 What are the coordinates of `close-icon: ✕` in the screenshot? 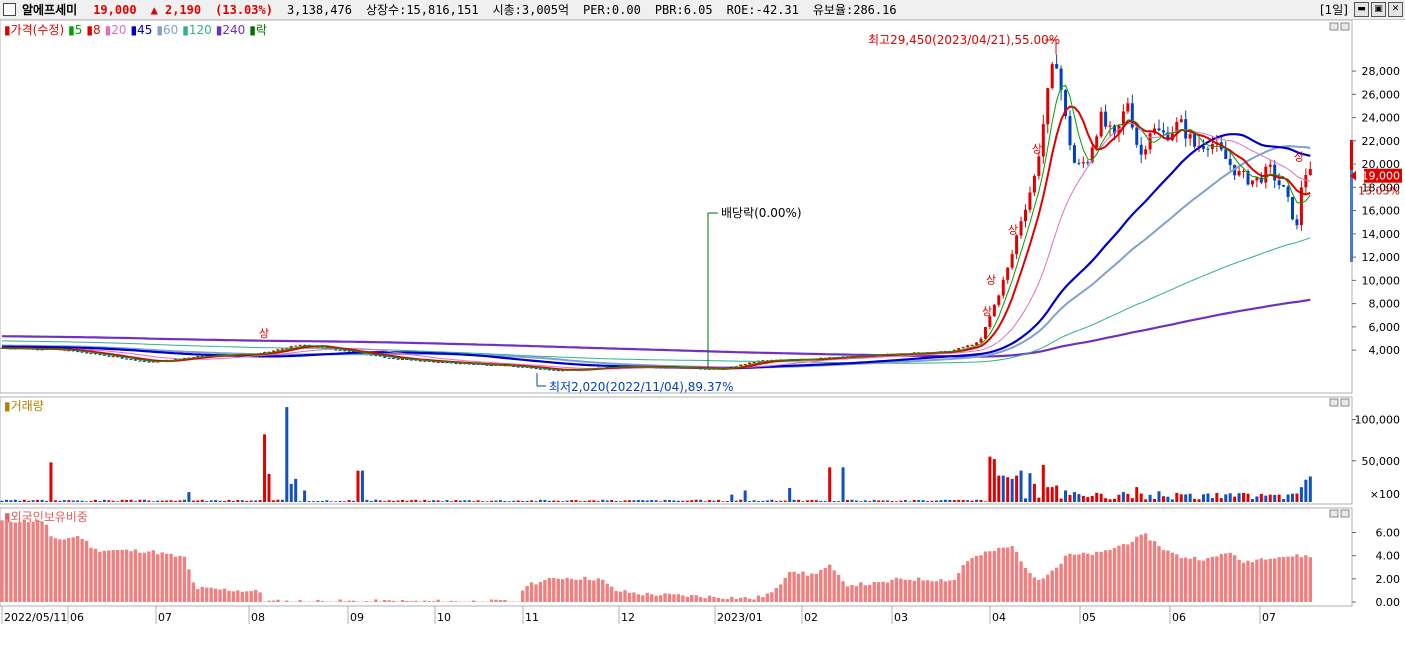 It's located at (1395, 9).